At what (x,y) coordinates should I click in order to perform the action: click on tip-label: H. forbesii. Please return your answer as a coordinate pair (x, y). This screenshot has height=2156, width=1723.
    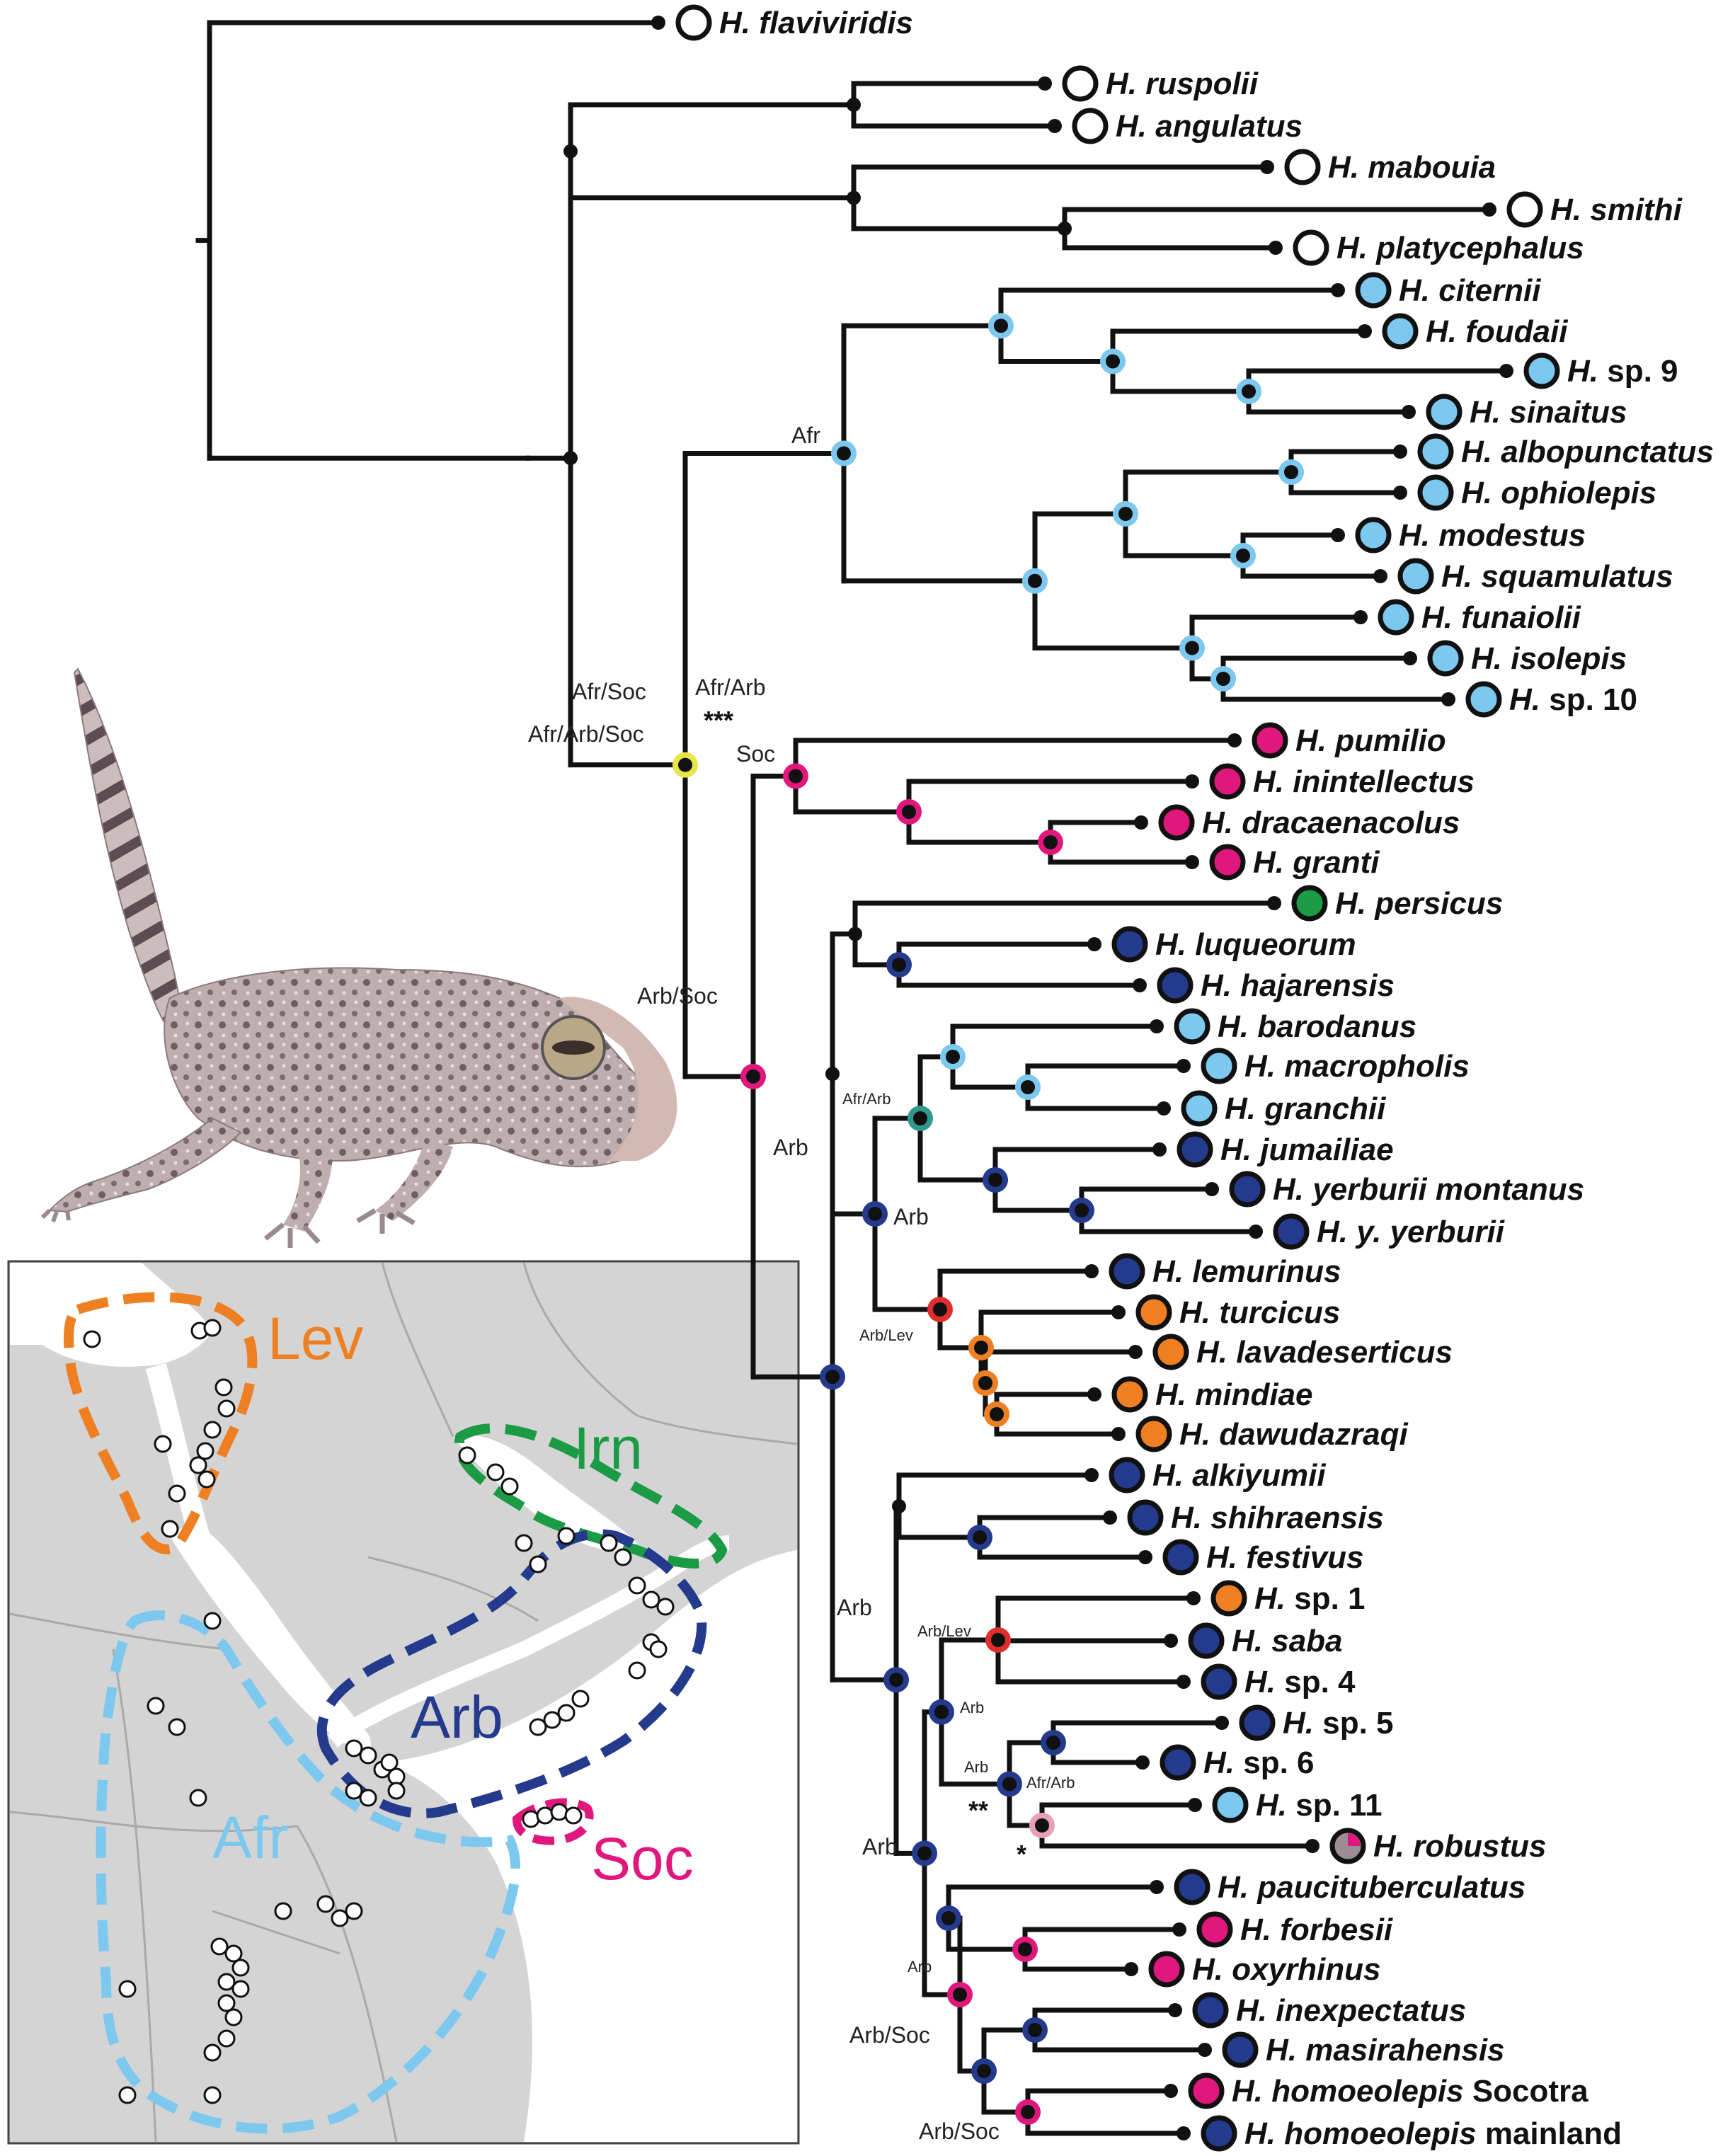
    Looking at the image, I should click on (1317, 1930).